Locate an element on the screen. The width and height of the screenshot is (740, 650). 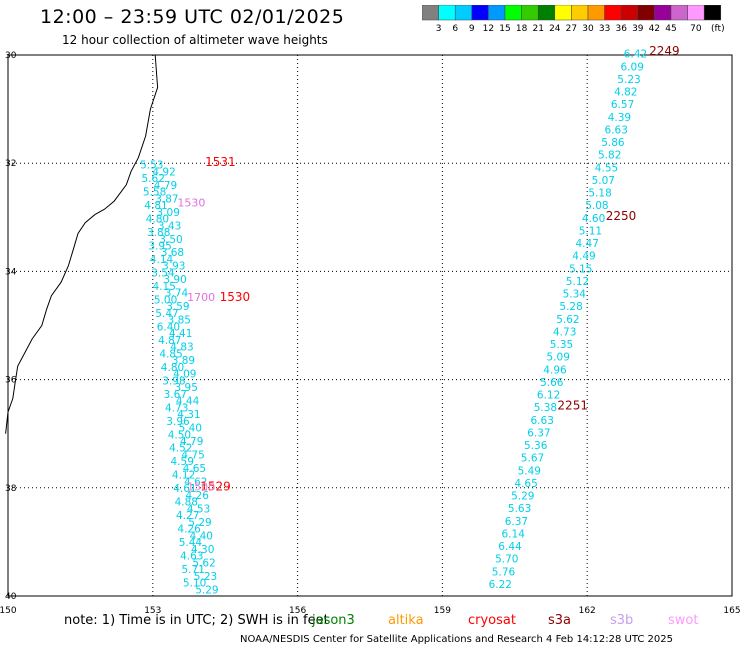
wave-height-west: 3.98 is located at coordinates (173, 381).